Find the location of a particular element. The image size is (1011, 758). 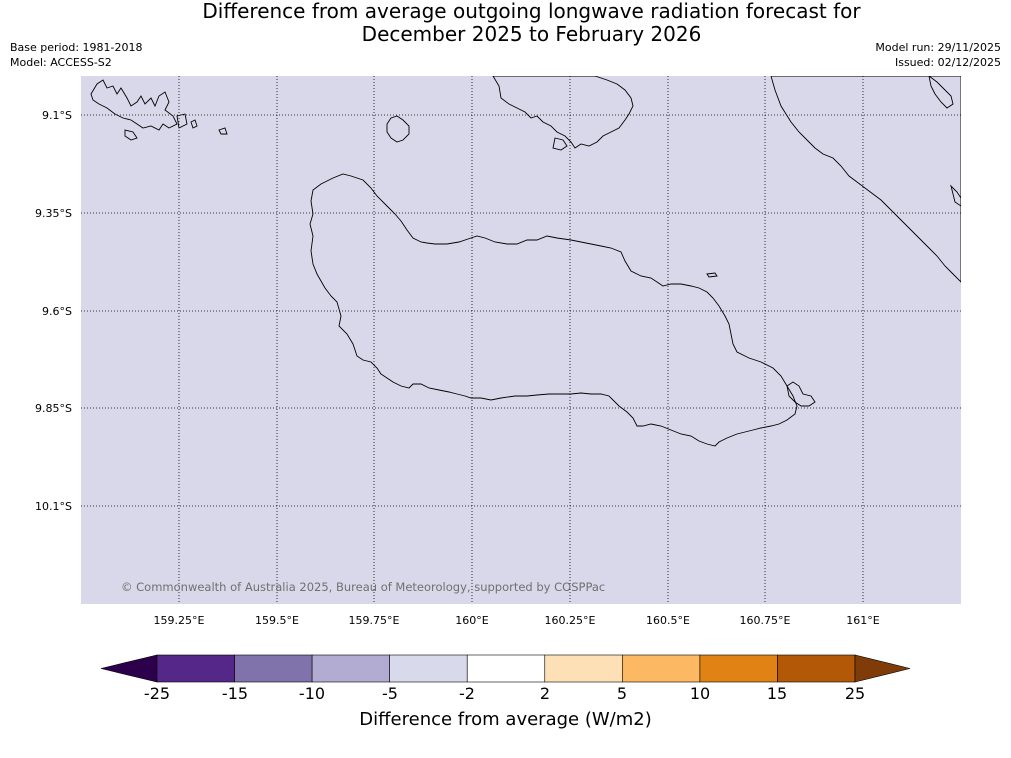

base-period-text: Base period: 1981-2018 is located at coordinates (76, 47).